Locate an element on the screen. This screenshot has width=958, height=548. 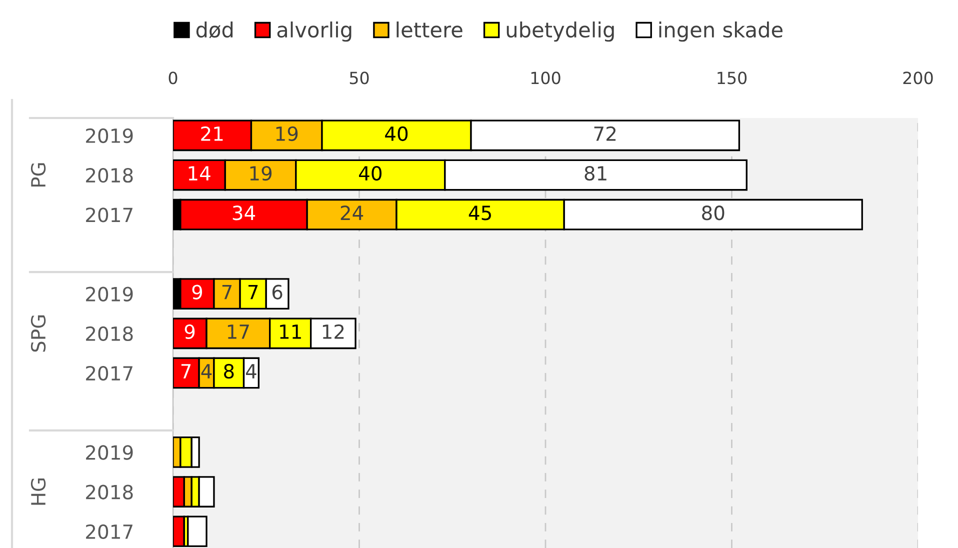
data-label: 17 is located at coordinates (238, 331).